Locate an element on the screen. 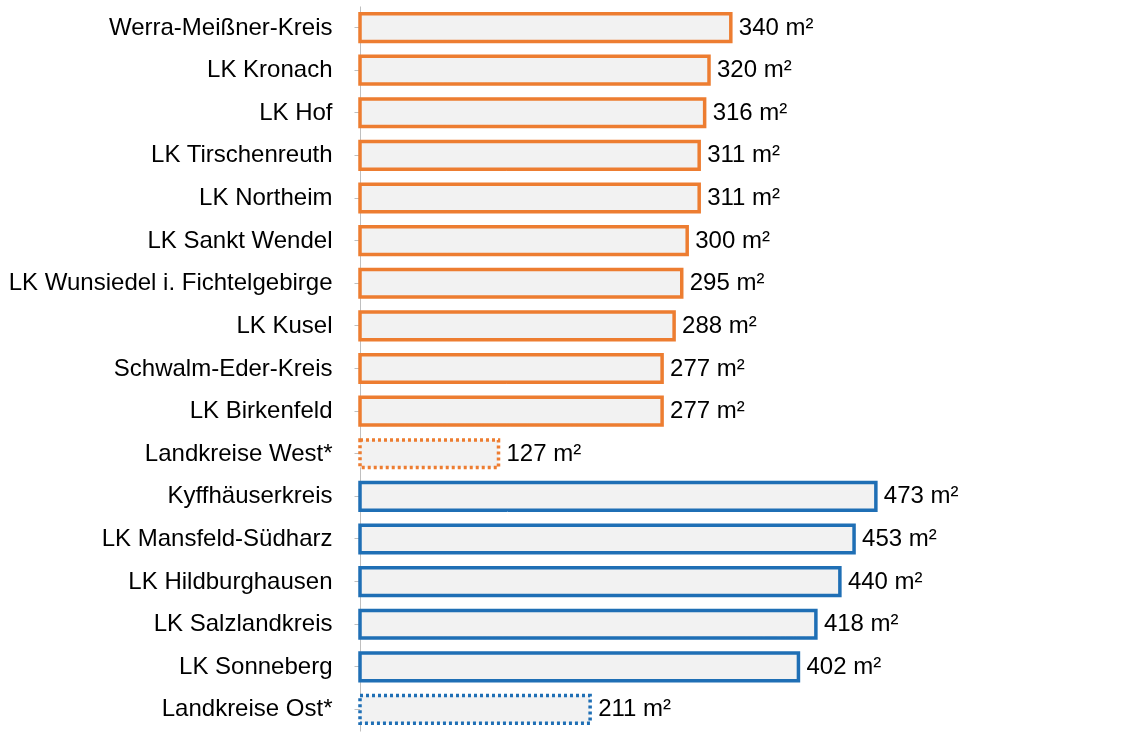 Image resolution: width=1140 pixels, height=743 pixels. data-label: 288 m² is located at coordinates (719, 324).